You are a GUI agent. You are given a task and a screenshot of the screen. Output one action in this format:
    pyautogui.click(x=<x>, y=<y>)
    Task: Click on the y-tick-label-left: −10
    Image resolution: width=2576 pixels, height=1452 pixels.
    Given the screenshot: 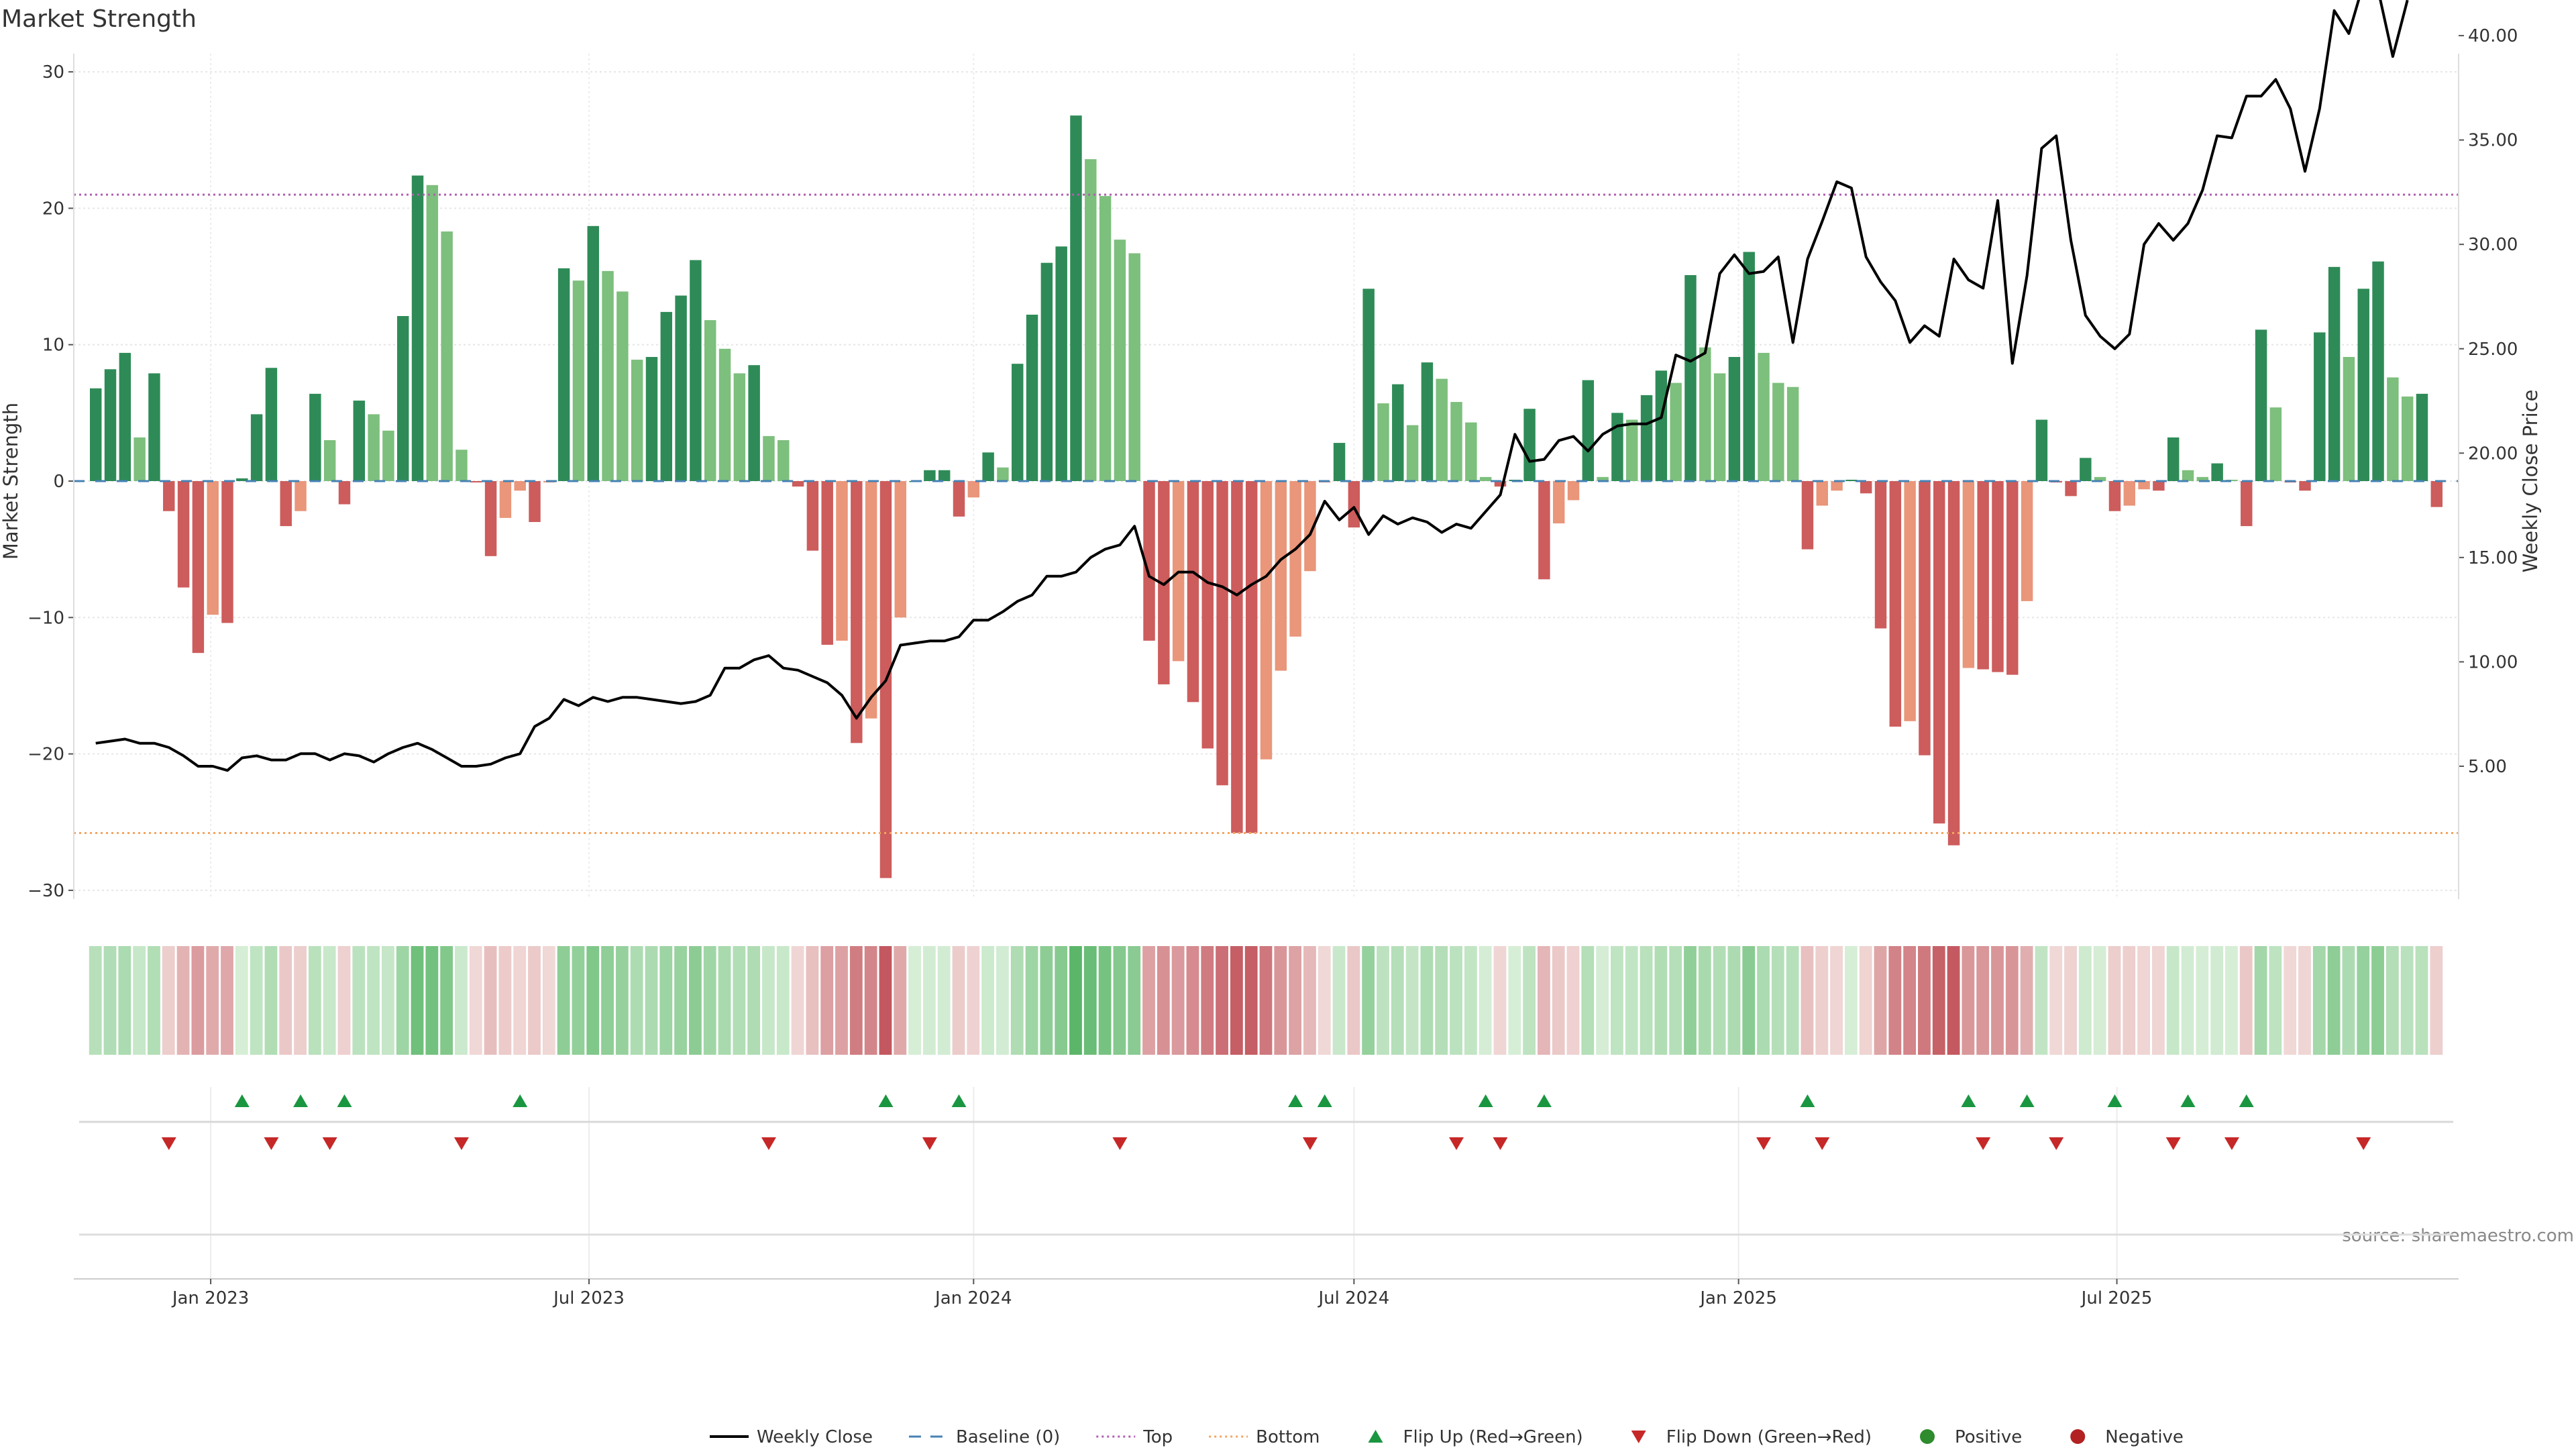 What is the action you would take?
    pyautogui.click(x=46, y=618)
    